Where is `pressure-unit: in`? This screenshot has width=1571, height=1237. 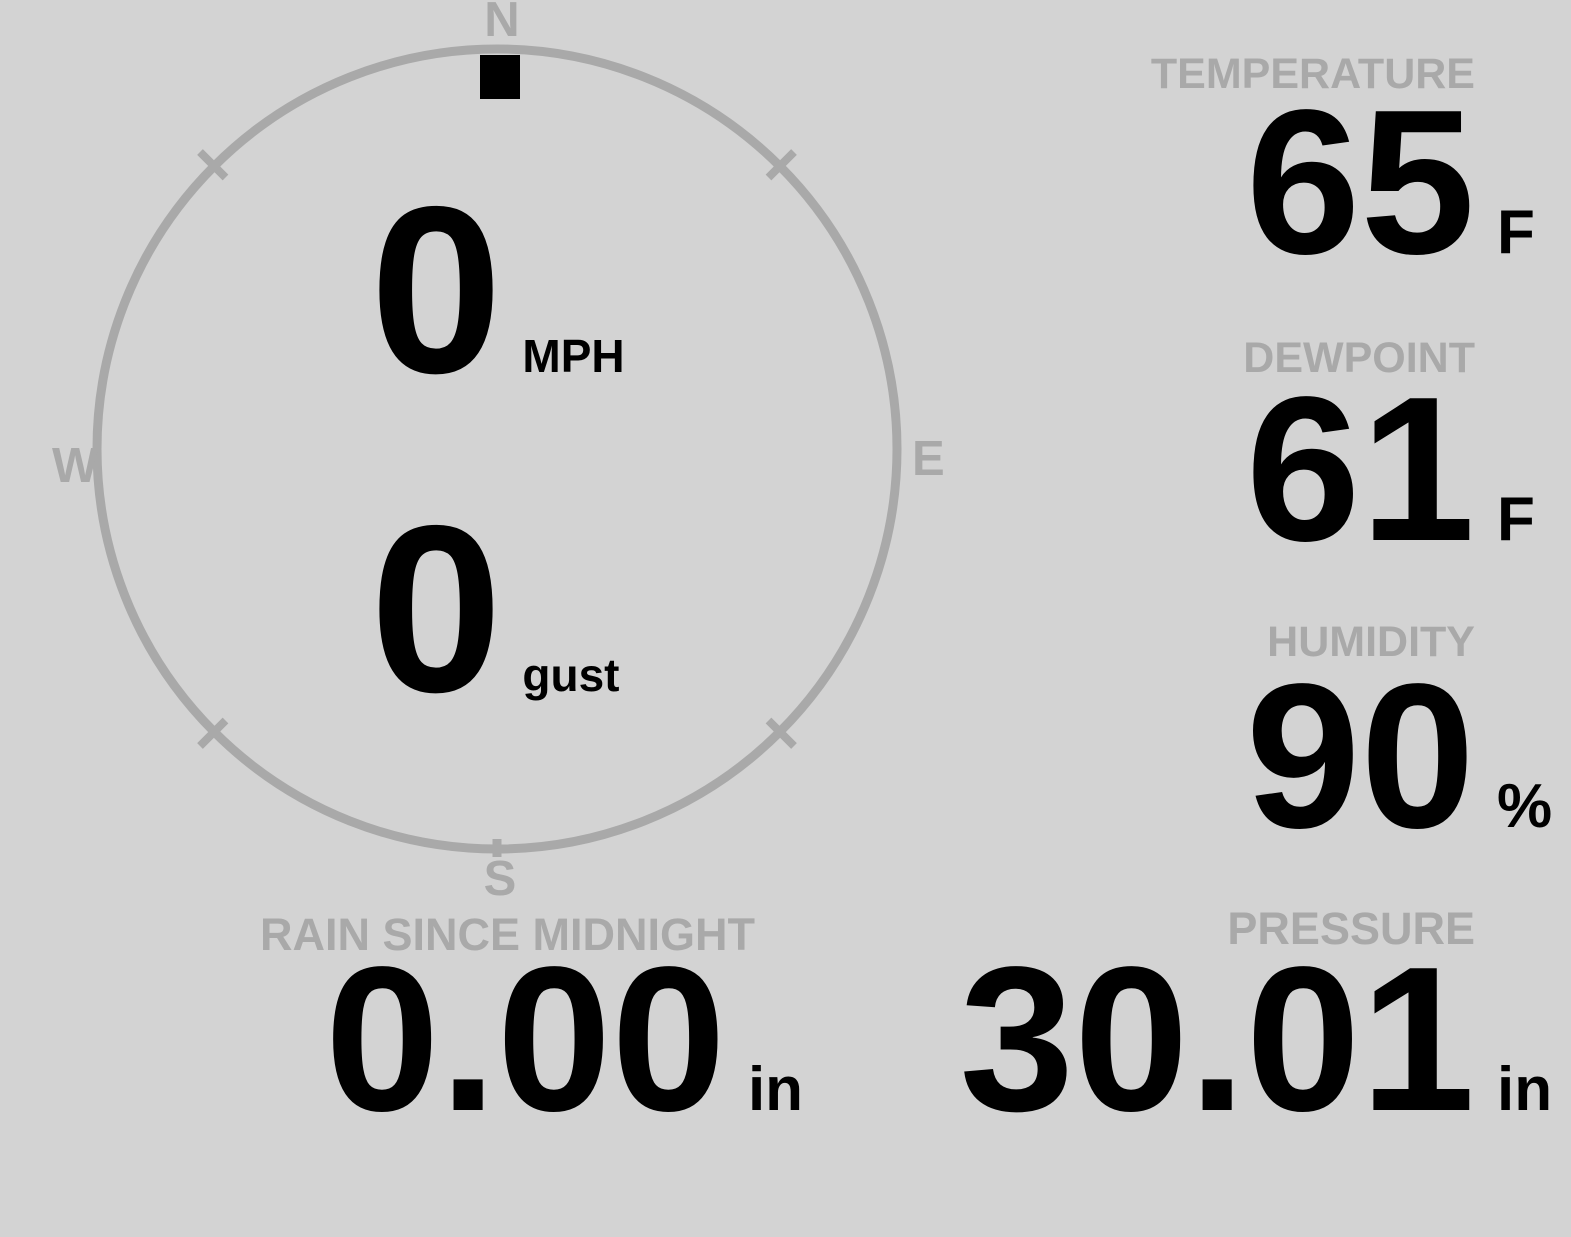
pressure-unit: in is located at coordinates (1525, 1089).